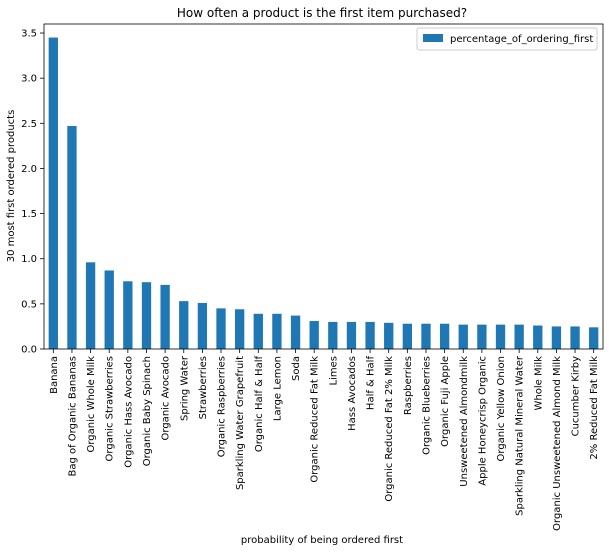 The width and height of the screenshot is (609, 552). Describe the element at coordinates (29, 350) in the screenshot. I see `y-tick-label: 0.0` at that location.